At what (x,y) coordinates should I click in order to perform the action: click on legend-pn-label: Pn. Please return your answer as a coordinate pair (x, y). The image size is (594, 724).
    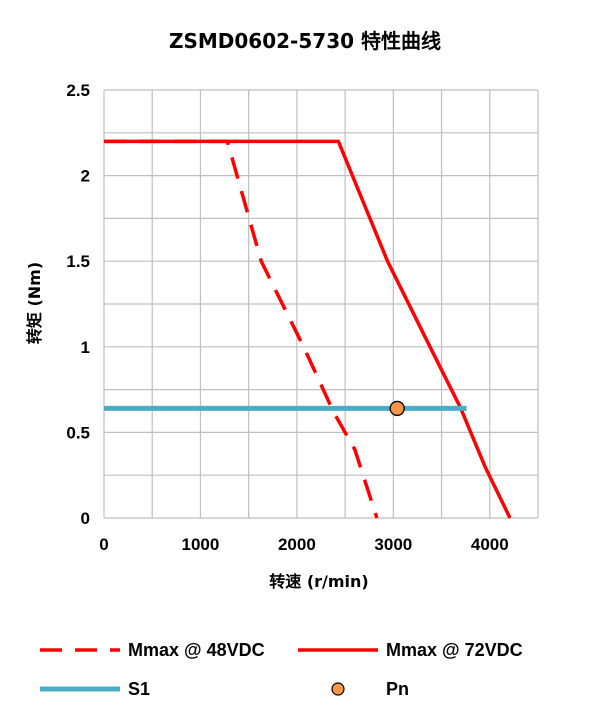
    Looking at the image, I should click on (397, 689).